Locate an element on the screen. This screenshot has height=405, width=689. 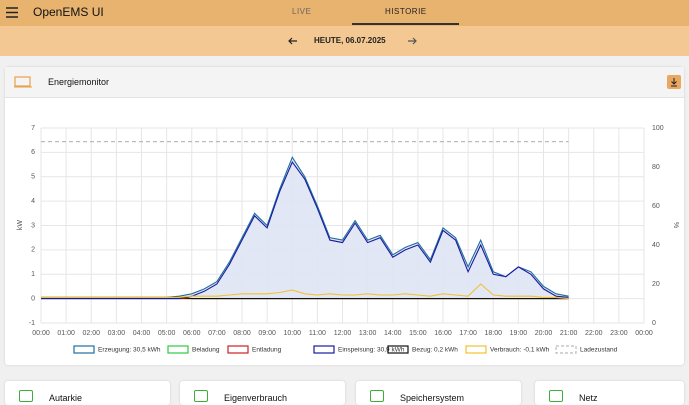
card-icon is located at coordinates (23, 82).